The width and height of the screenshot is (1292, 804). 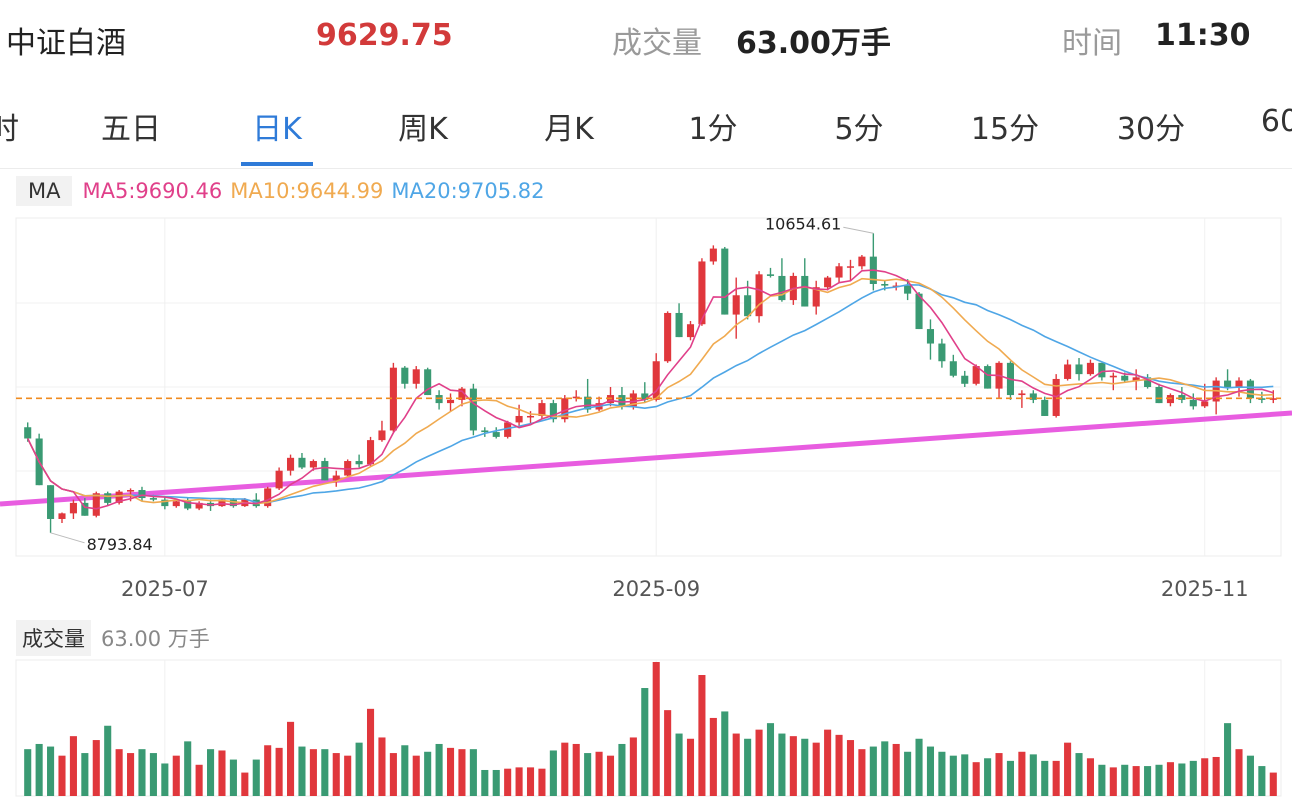 I want to click on ma5-value: MA5:9690.46, so click(x=152, y=191).